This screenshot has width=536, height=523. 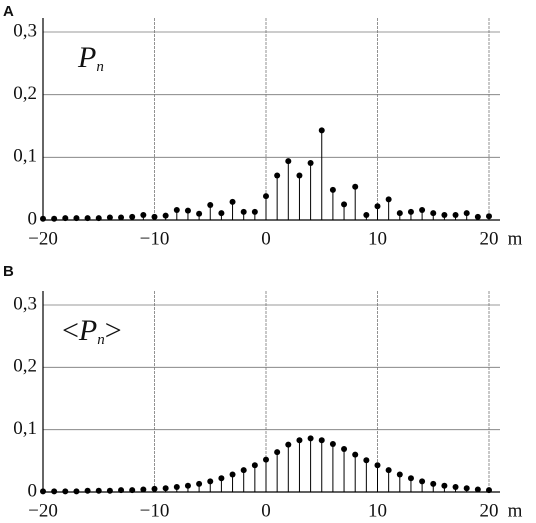 What do you see at coordinates (113, 330) in the screenshot?
I see `annotation-post: >` at bounding box center [113, 330].